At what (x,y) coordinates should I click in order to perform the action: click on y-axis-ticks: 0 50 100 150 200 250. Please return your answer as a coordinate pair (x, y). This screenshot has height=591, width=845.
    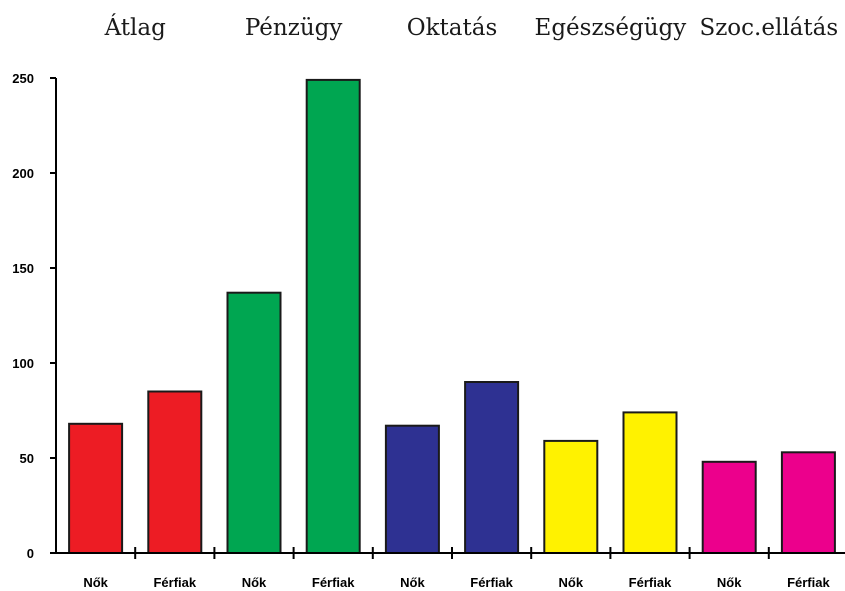
    Looking at the image, I should click on (34, 316).